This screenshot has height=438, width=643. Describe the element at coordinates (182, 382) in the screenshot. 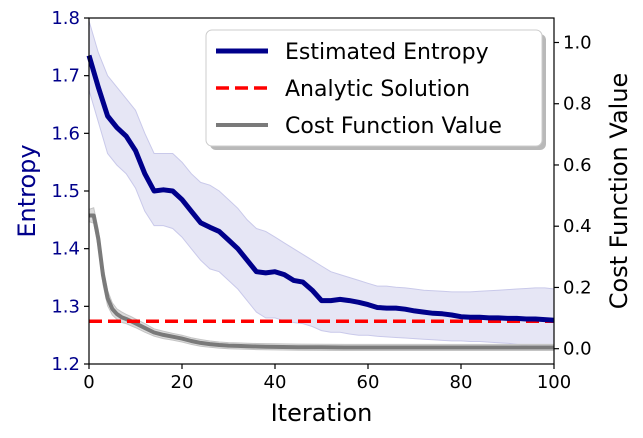

I see `x-tick-label: 20` at that location.